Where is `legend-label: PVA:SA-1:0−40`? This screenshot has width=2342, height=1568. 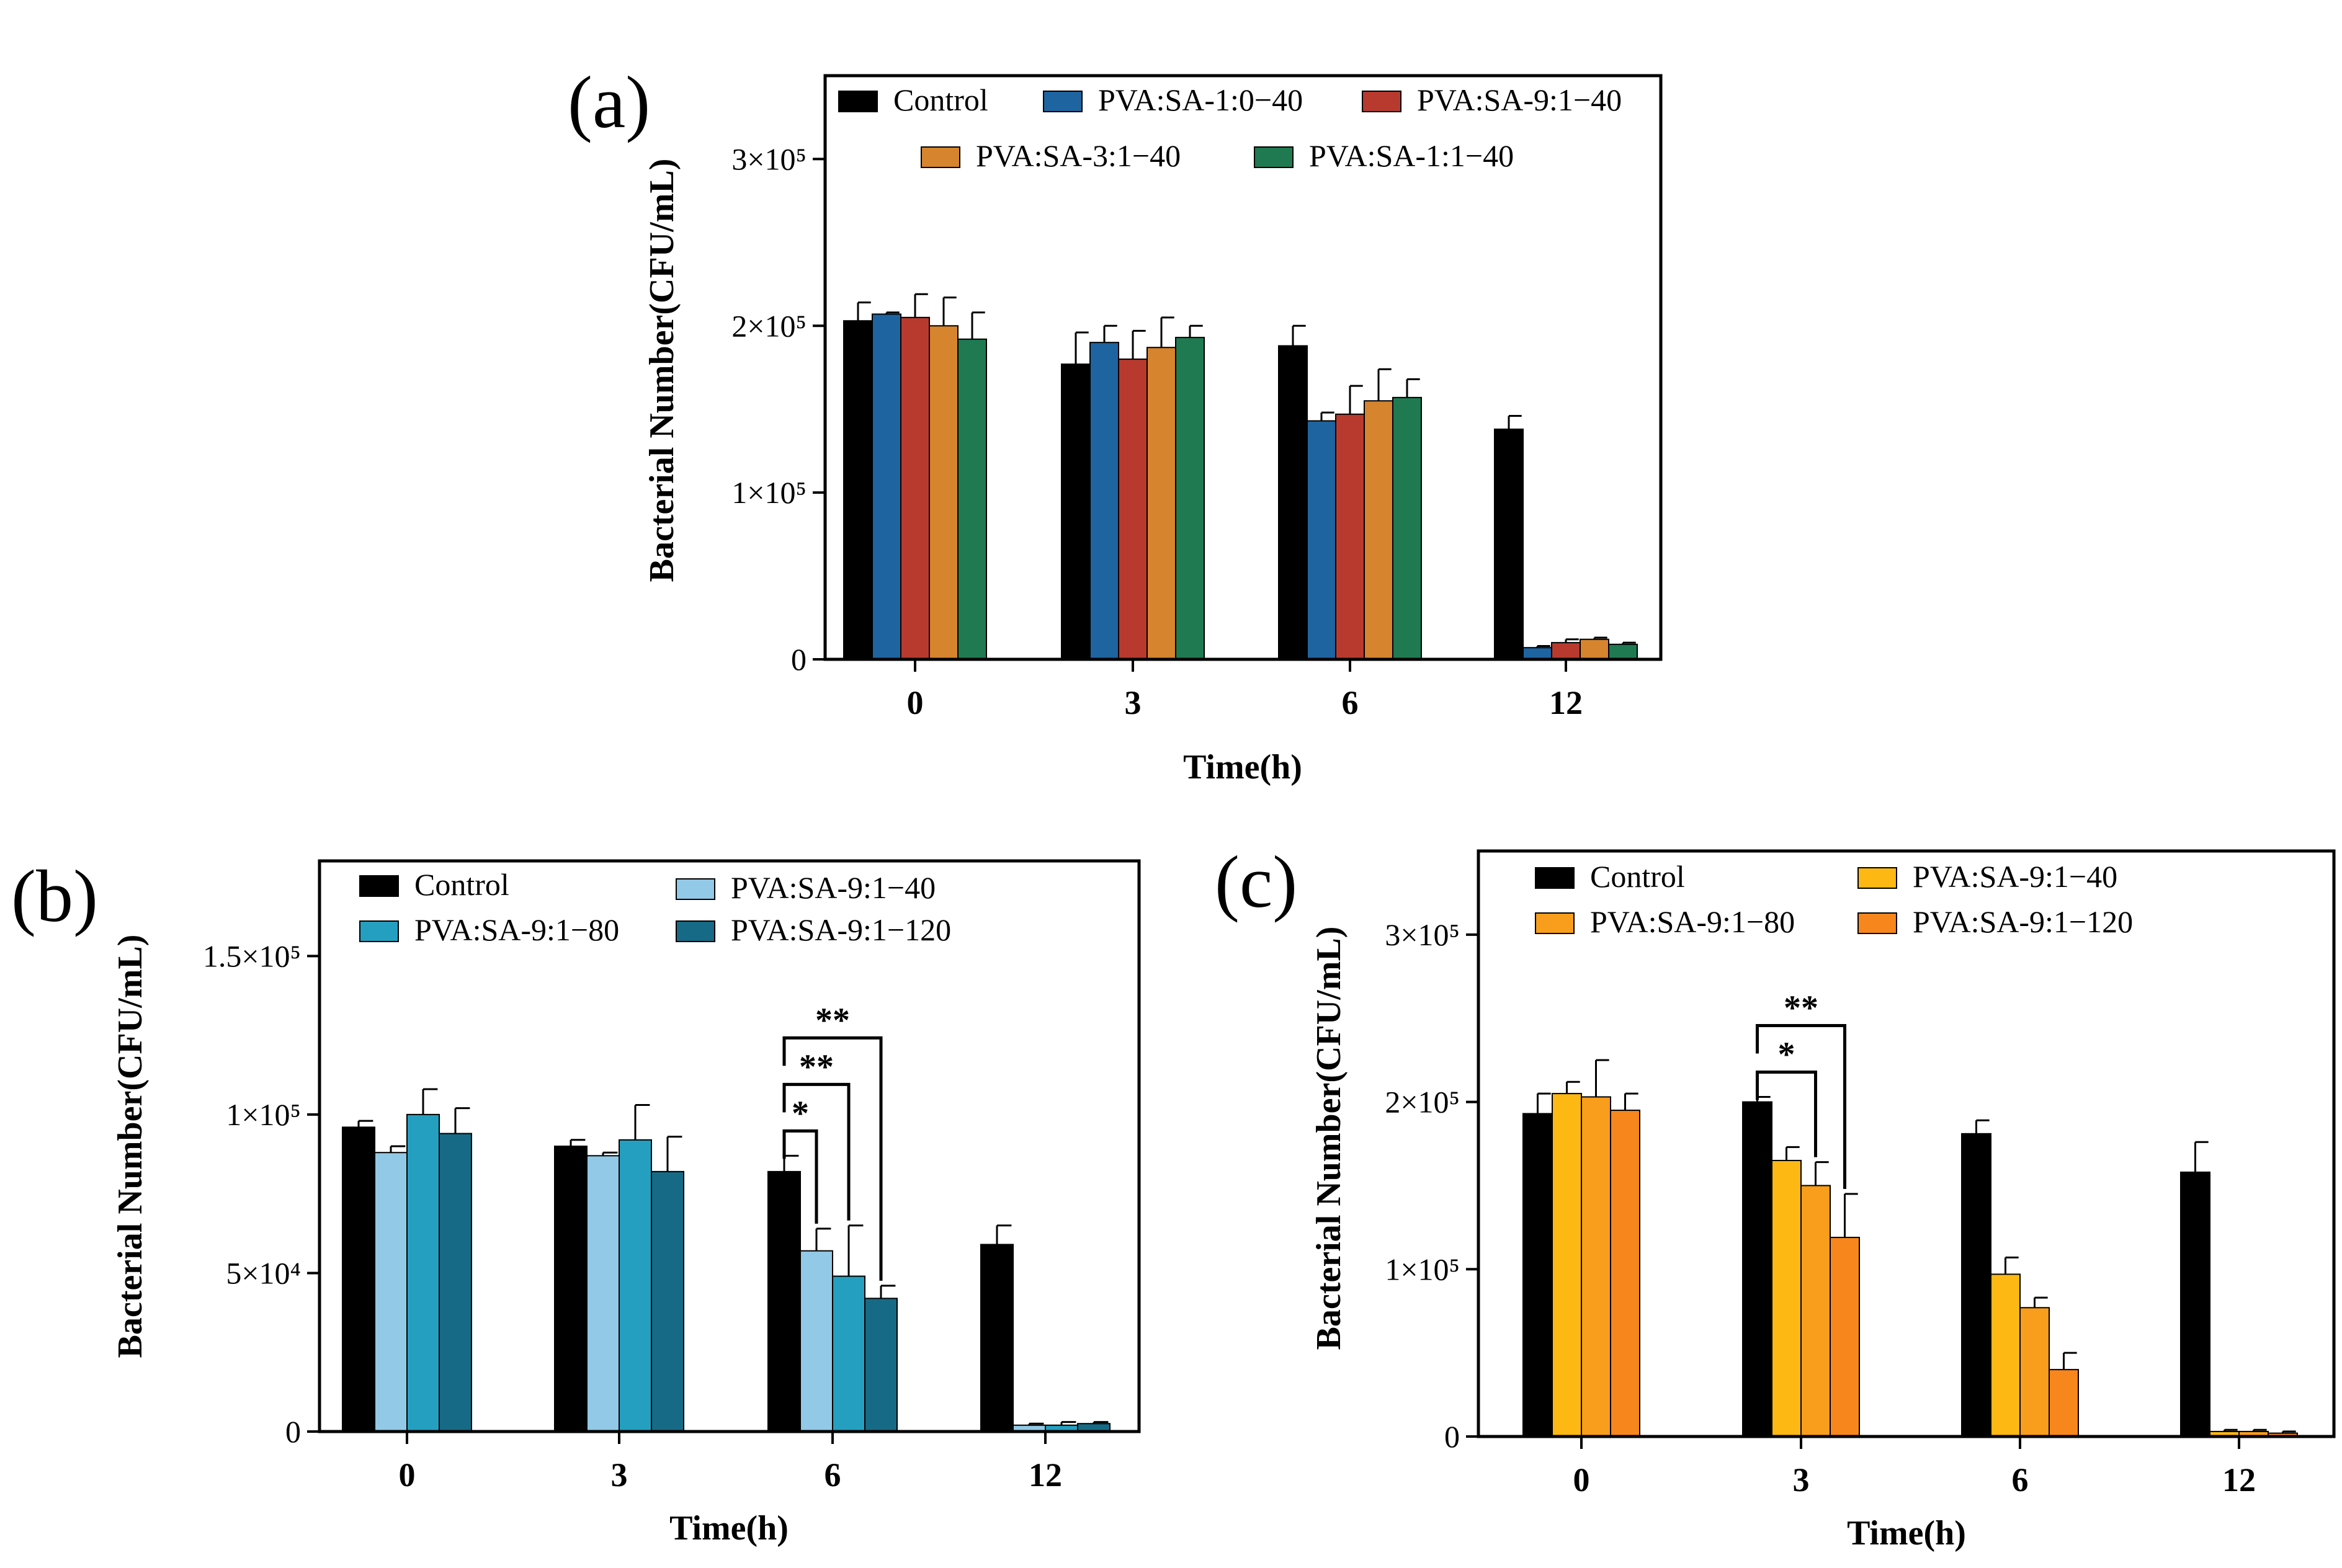 legend-label: PVA:SA-1:0−40 is located at coordinates (1200, 99).